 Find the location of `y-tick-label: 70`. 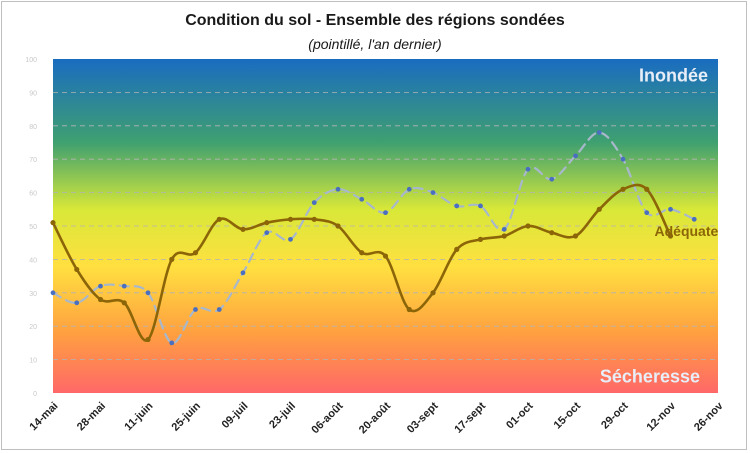

y-tick-label: 70 is located at coordinates (33, 160).